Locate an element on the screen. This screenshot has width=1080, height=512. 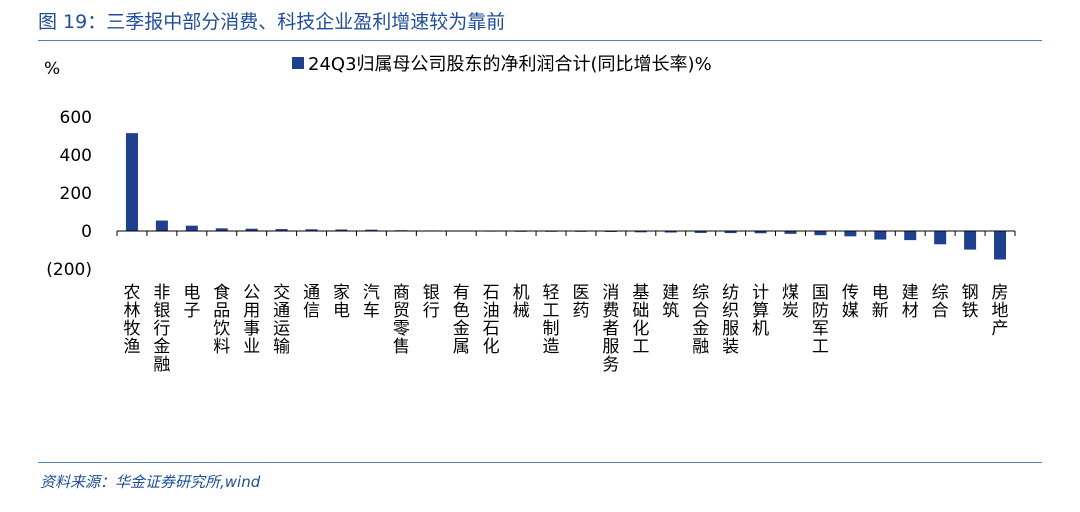
x-category-label: 家电 is located at coordinates (341, 302).